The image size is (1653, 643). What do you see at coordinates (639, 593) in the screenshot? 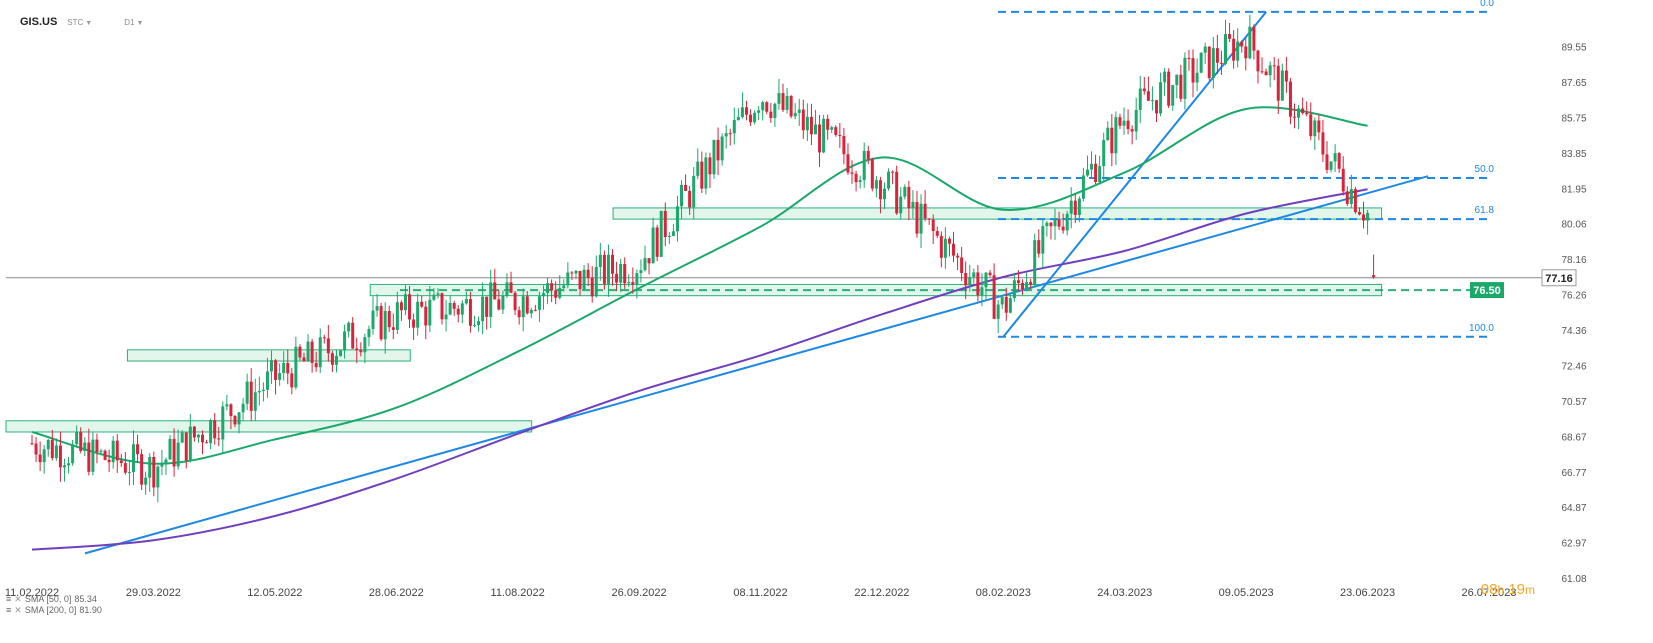
I see `x-tick-label: 26.09.2022` at bounding box center [639, 593].